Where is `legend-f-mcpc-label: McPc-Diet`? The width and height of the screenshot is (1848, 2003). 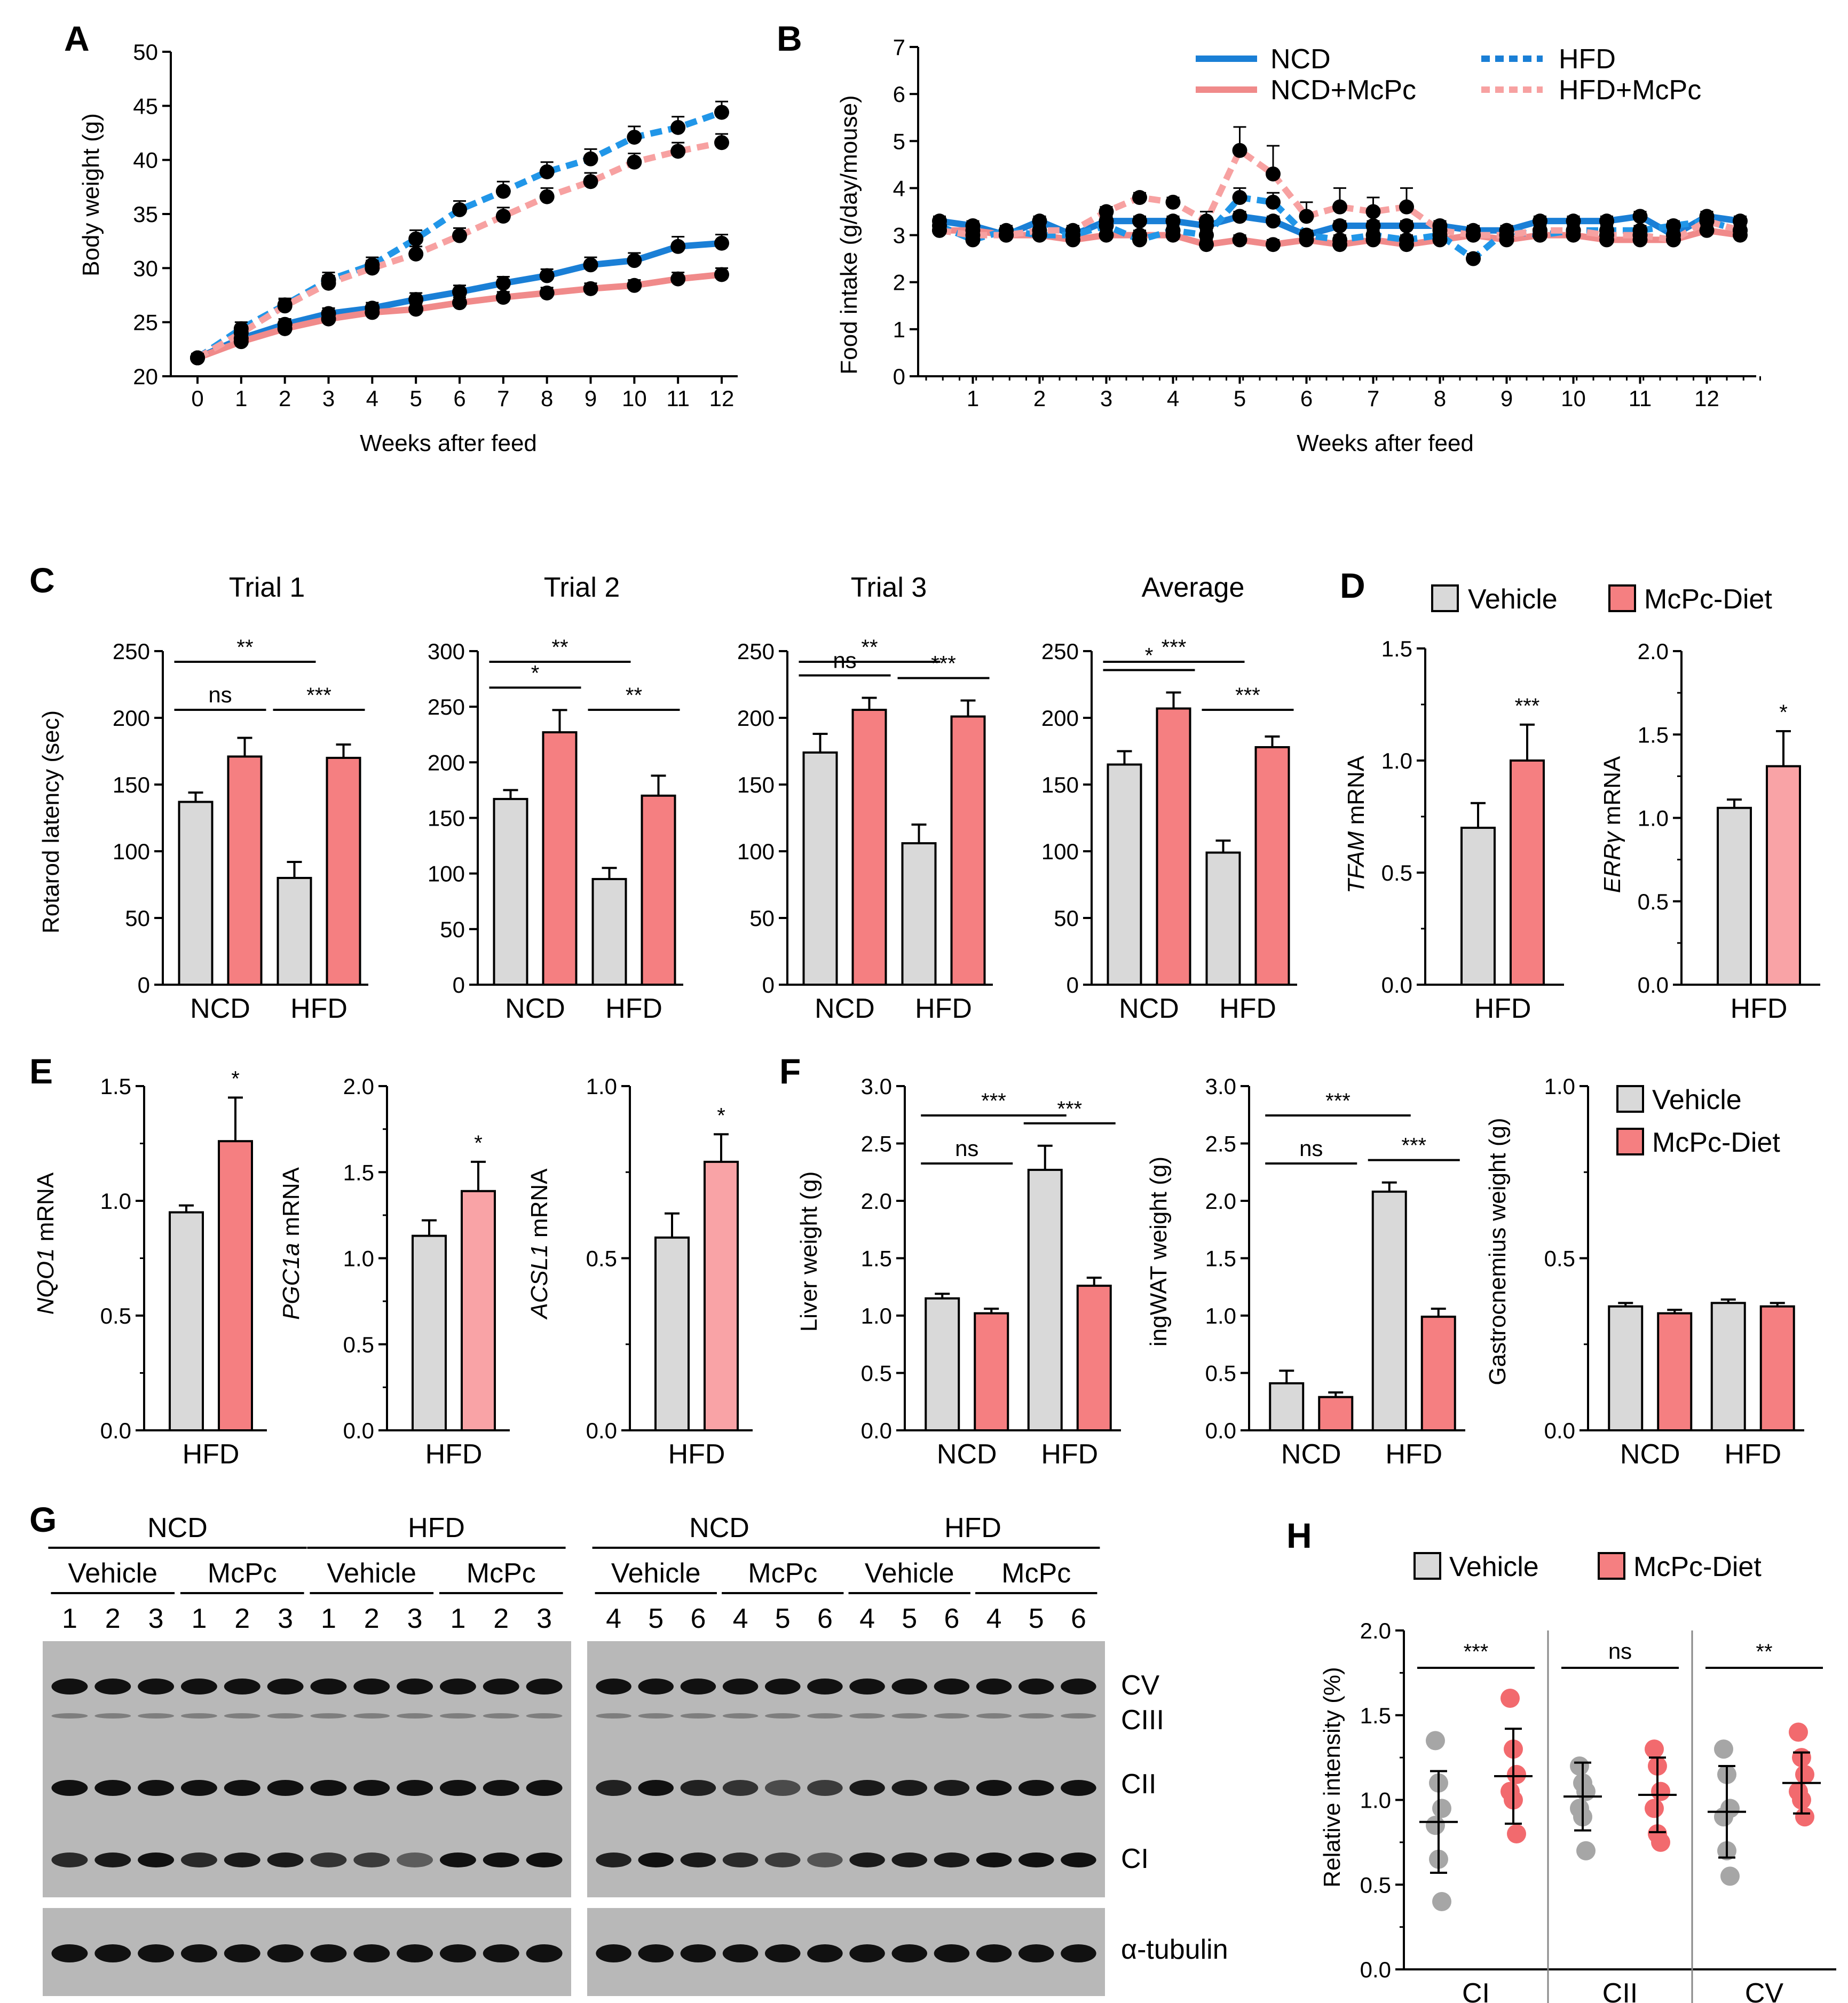
legend-f-mcpc-label: McPc-Diet is located at coordinates (1716, 1142).